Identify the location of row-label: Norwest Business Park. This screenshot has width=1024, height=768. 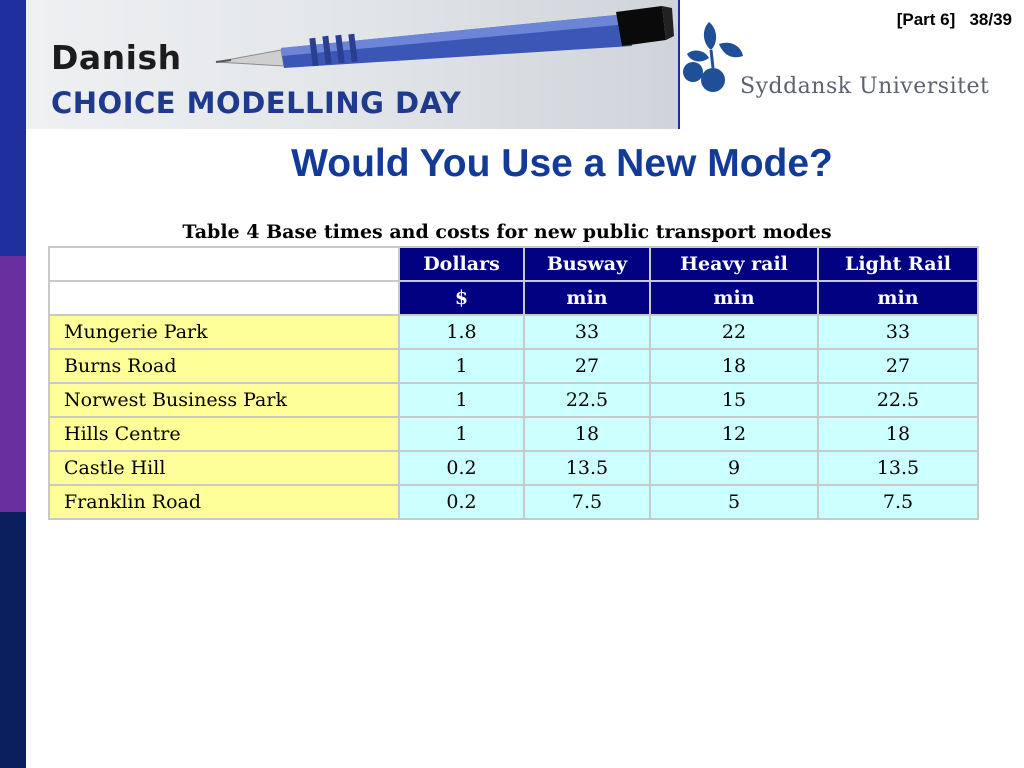
(224, 400).